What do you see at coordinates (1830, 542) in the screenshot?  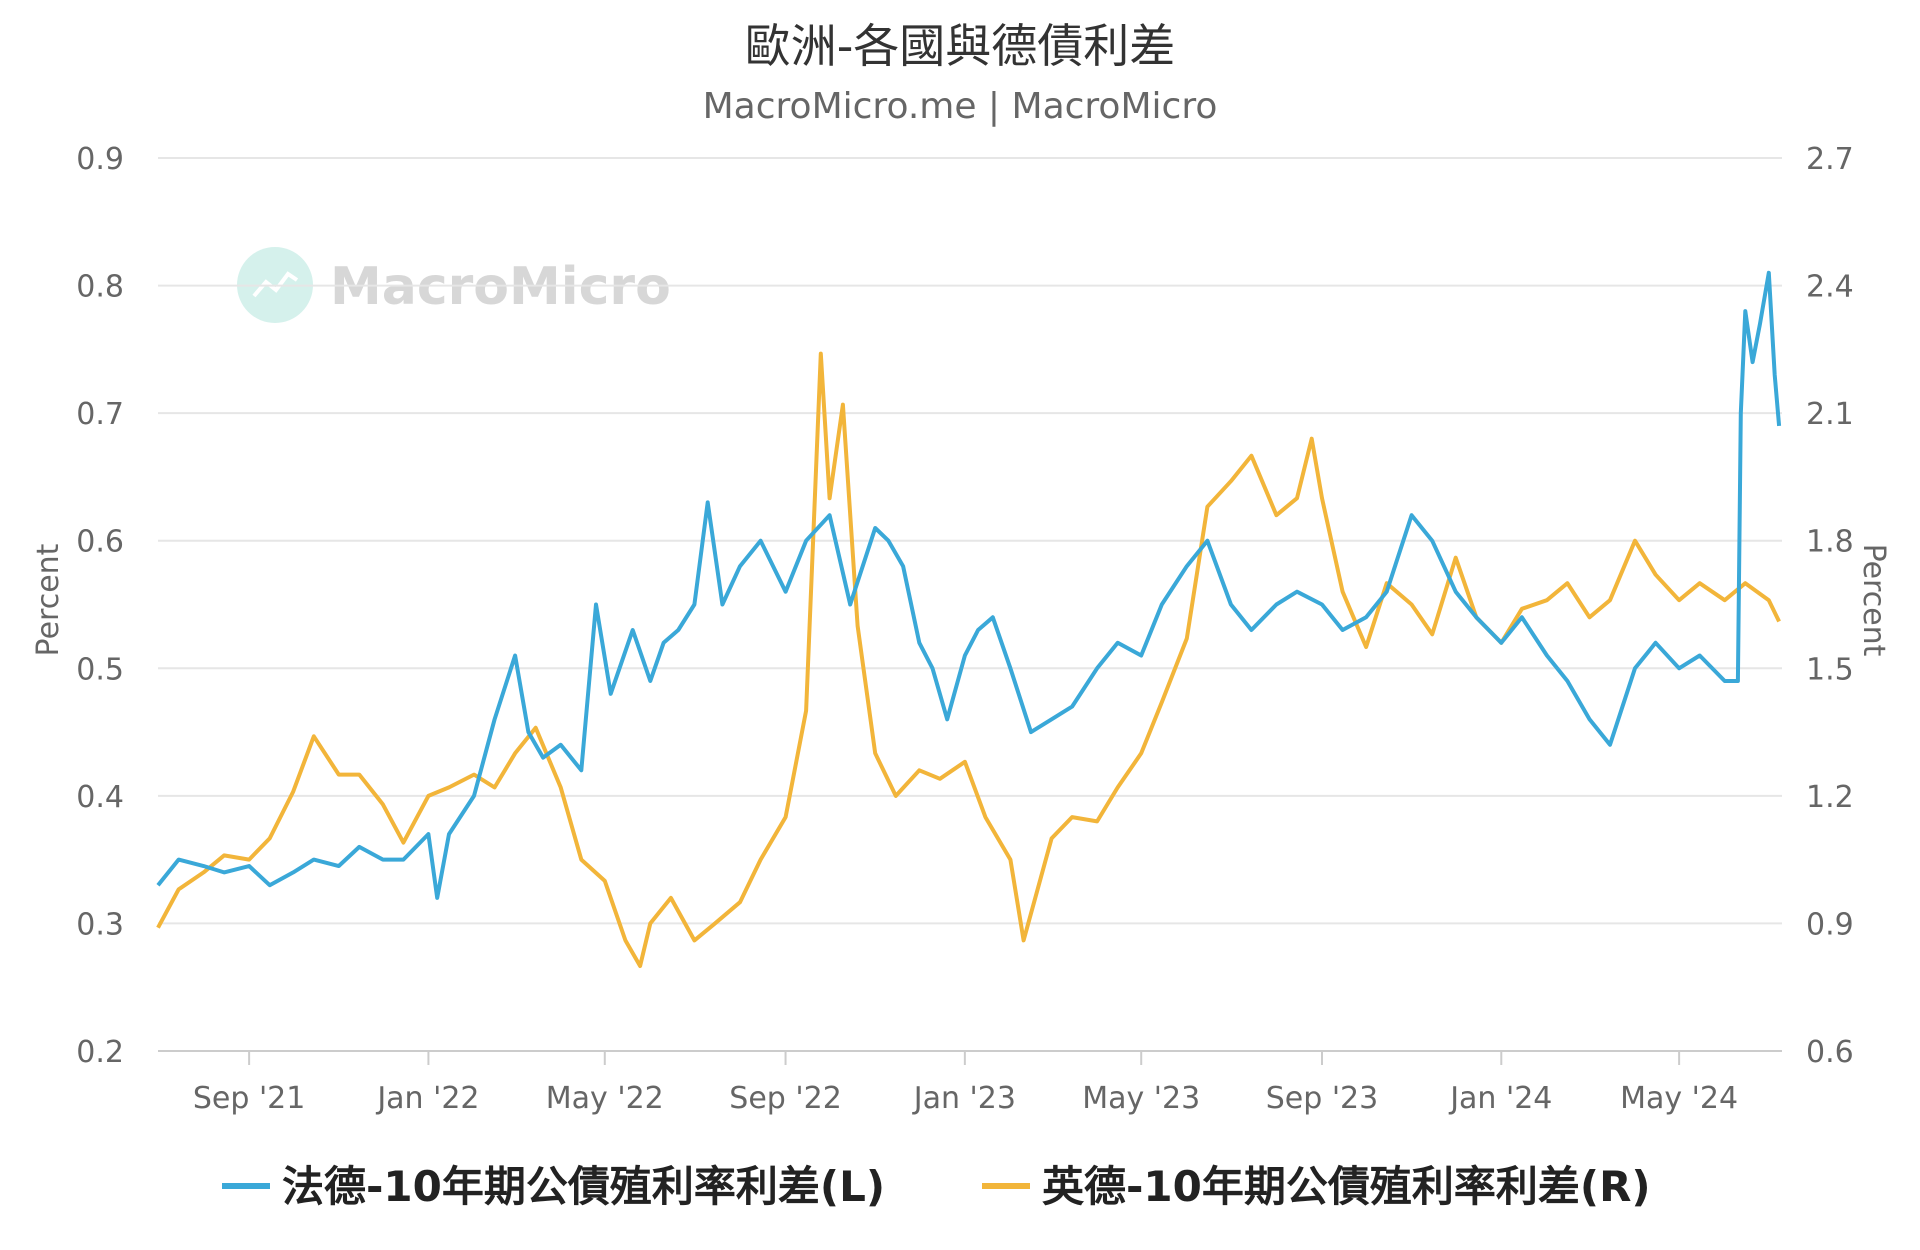 I see `right-tick-label: 1.8` at bounding box center [1830, 542].